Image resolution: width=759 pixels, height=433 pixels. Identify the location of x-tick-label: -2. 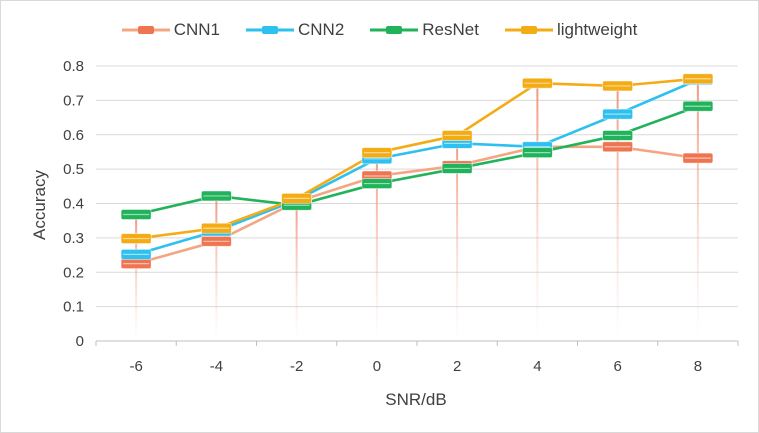
(296, 366).